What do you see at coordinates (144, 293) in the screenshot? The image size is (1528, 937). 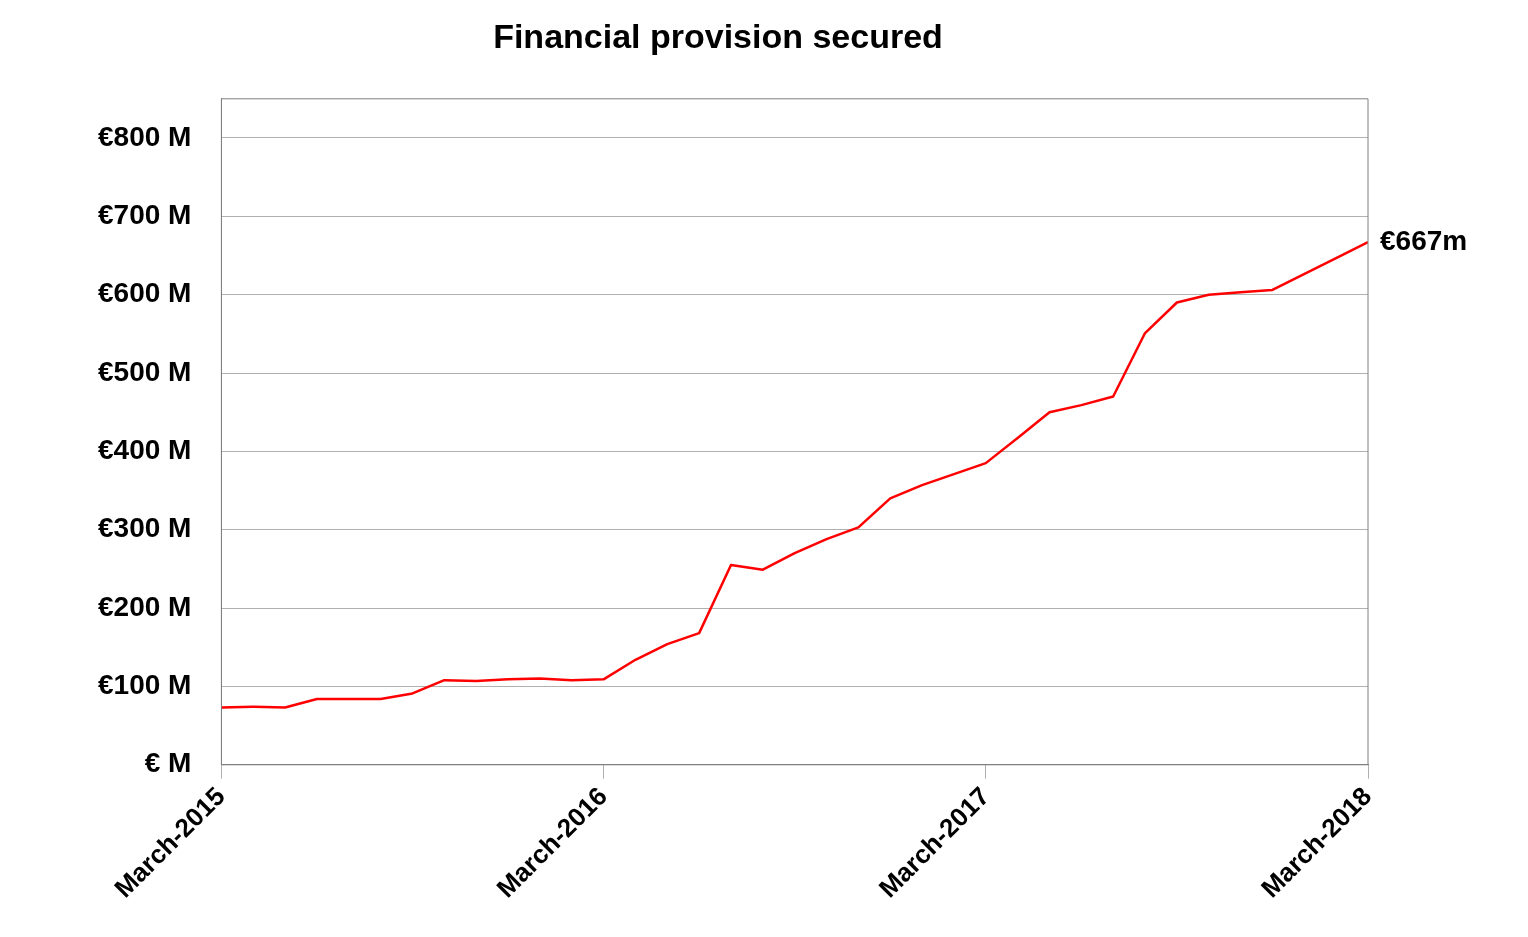 I see `y-tick-label: €600 M` at bounding box center [144, 293].